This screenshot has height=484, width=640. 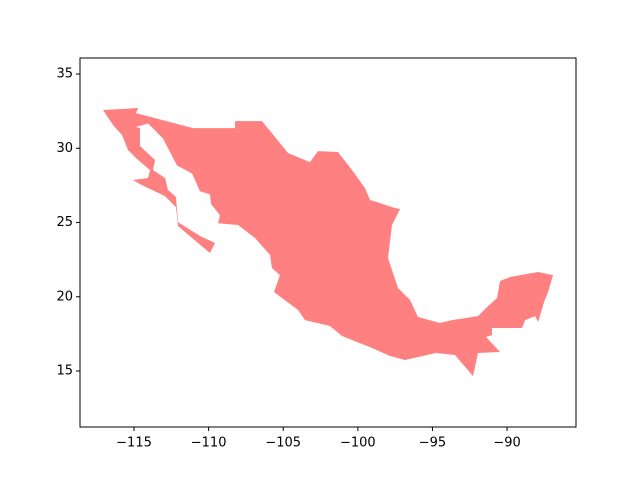 I want to click on x-tick-label: −90, so click(x=506, y=443).